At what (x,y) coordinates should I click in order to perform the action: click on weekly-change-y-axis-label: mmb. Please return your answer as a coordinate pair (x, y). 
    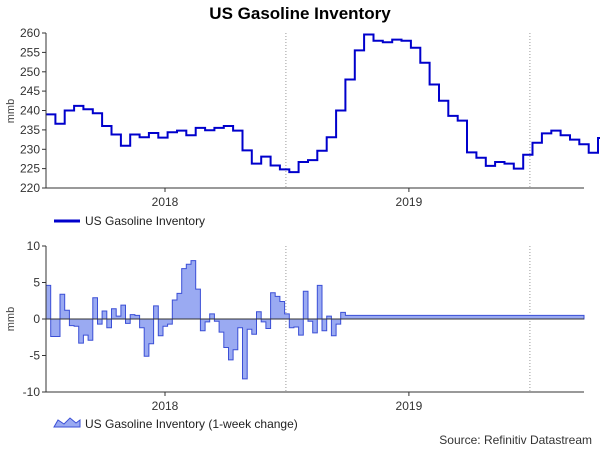
    Looking at the image, I should click on (11, 319).